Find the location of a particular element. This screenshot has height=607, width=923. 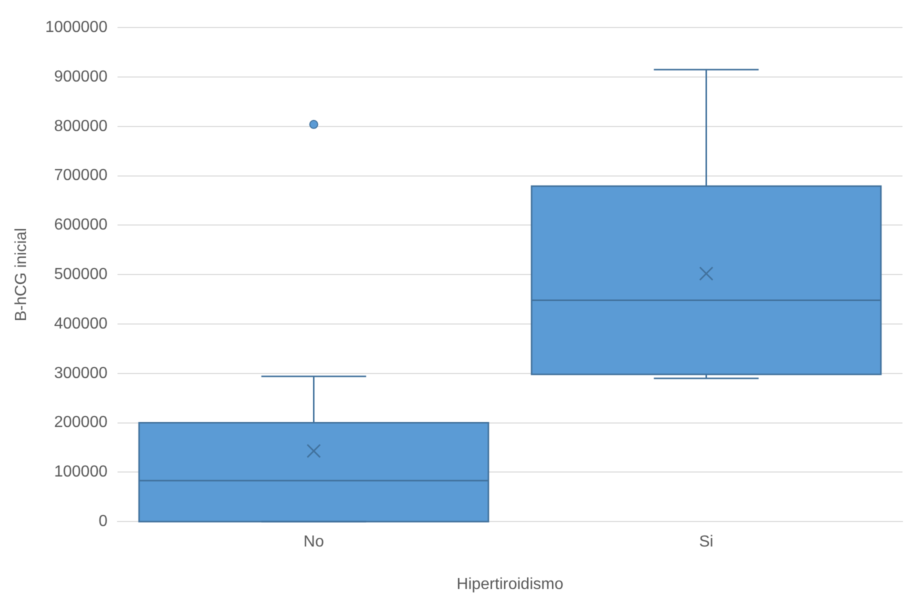

y-axis-title: B-hCG inicial is located at coordinates (21, 275).